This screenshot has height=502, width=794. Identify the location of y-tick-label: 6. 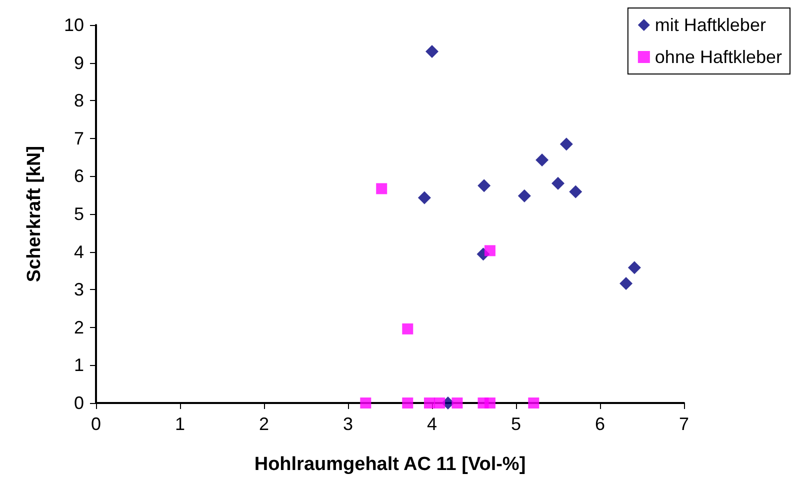
(79, 176).